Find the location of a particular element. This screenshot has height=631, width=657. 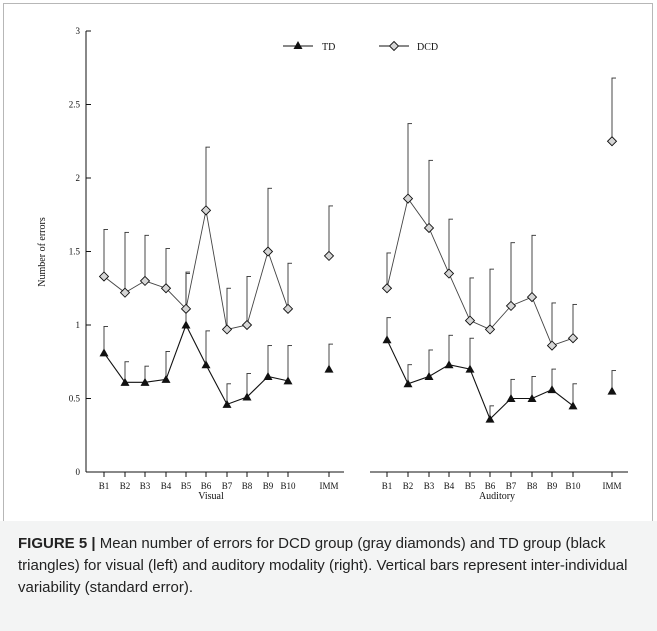

y-axis-title: Number of errors is located at coordinates (42, 252).